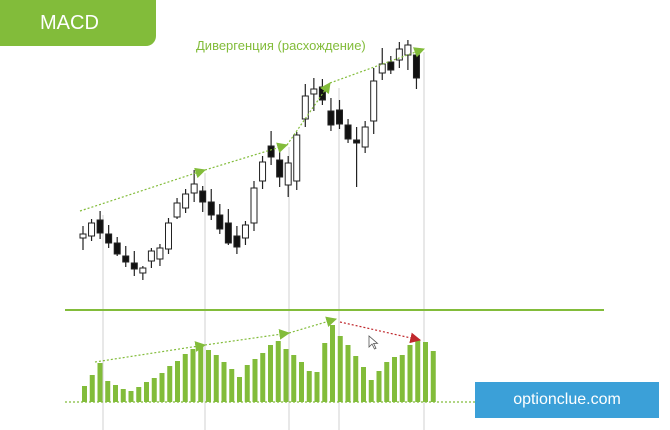 The height and width of the screenshot is (430, 670). What do you see at coordinates (150, 352) in the screenshot?
I see `macd-trend-arrow` at bounding box center [150, 352].